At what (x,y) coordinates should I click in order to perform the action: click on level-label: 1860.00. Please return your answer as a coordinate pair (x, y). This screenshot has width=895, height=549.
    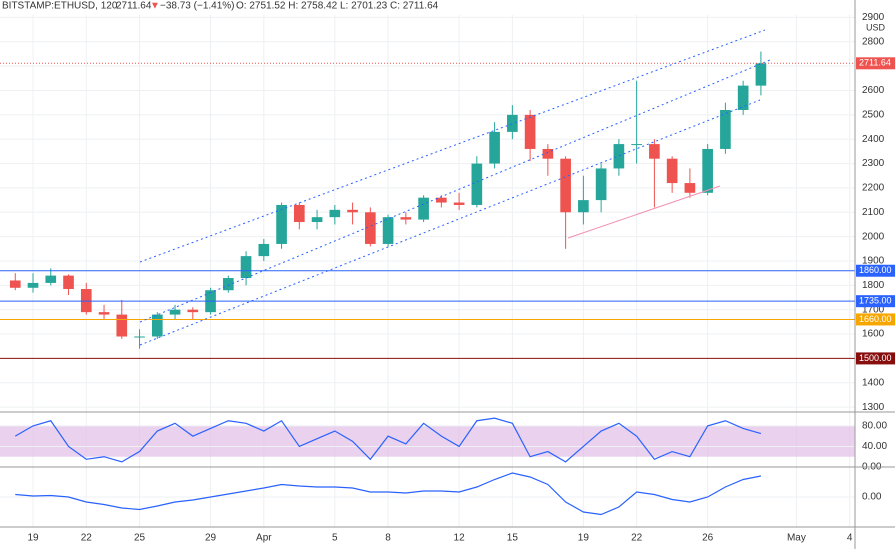
    Looking at the image, I should click on (875, 270).